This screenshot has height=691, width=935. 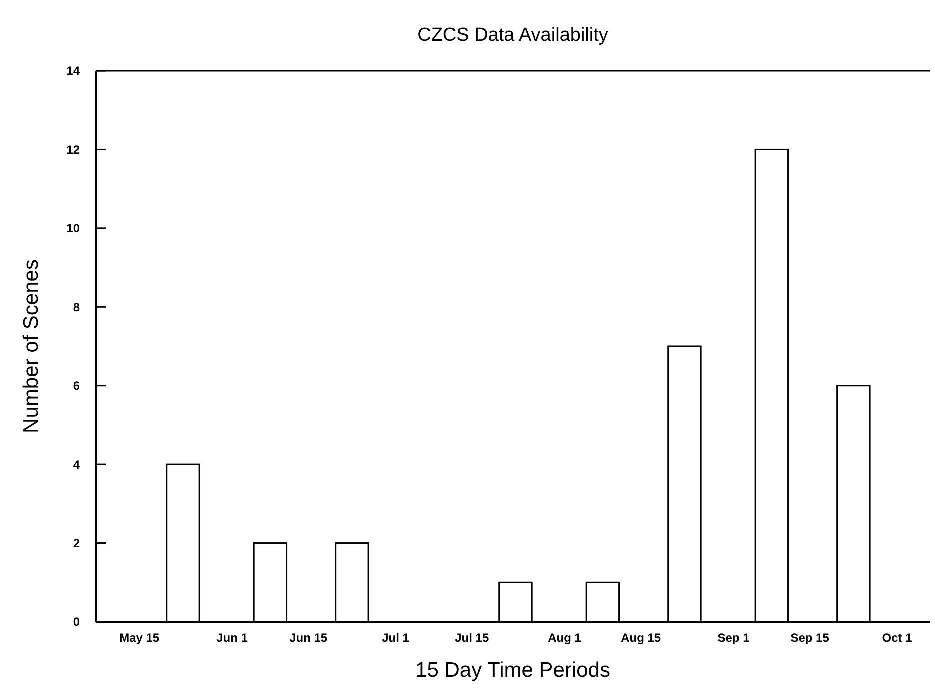 What do you see at coordinates (472, 638) in the screenshot?
I see `x-tick-label: Jul 15` at bounding box center [472, 638].